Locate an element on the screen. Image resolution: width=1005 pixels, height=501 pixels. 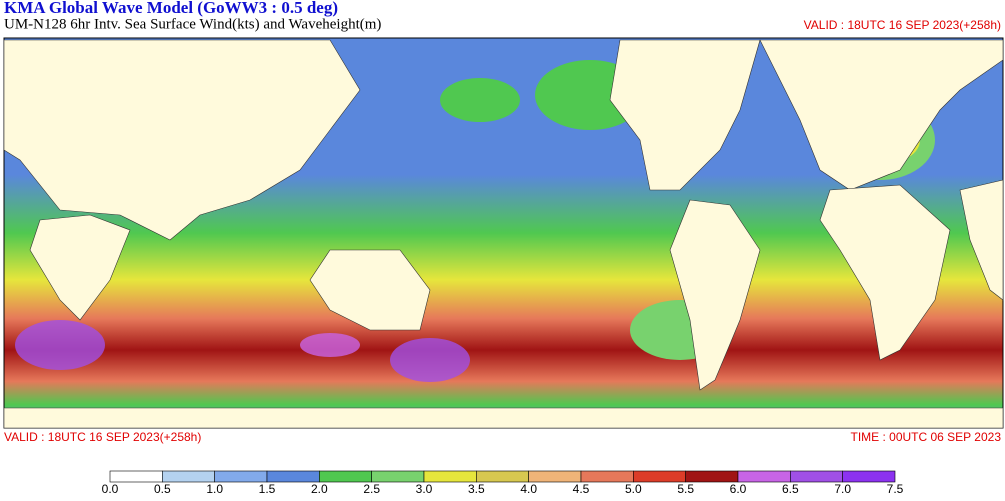
colorbar-tick-label: 0.5 is located at coordinates (162, 489).